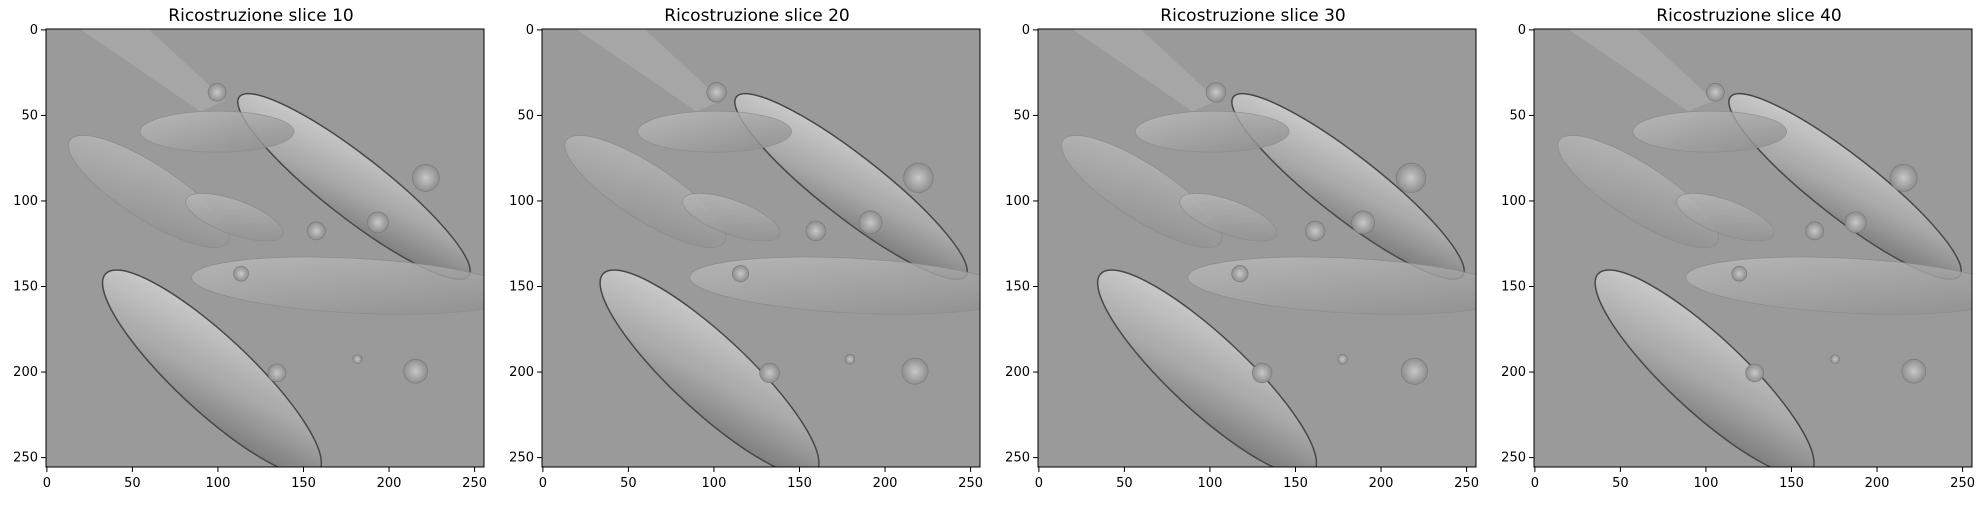  I want to click on panel-title: Ricostruzione slice 20, so click(757, 16).